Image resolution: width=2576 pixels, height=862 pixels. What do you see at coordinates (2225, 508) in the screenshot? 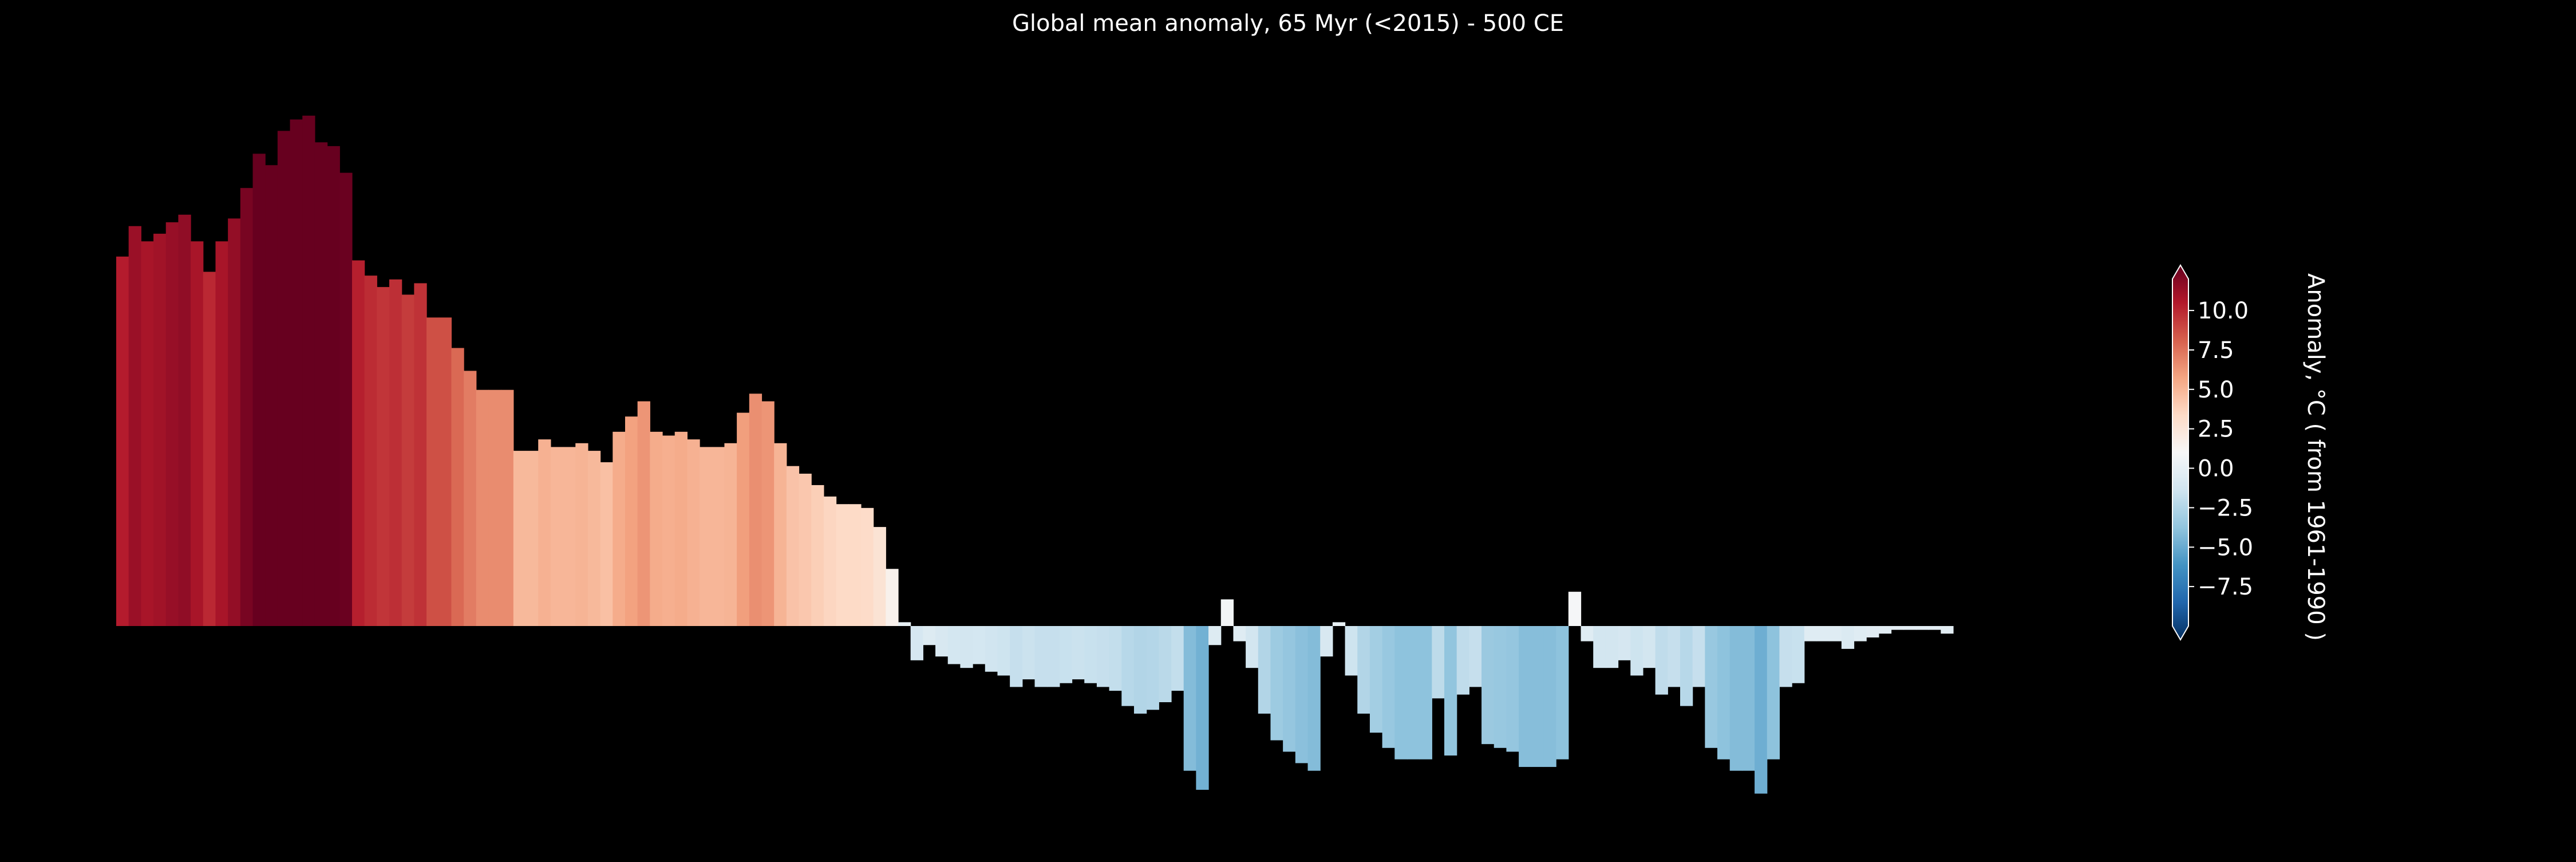
I see `colorbar-tick-label: −2.5` at bounding box center [2225, 508].